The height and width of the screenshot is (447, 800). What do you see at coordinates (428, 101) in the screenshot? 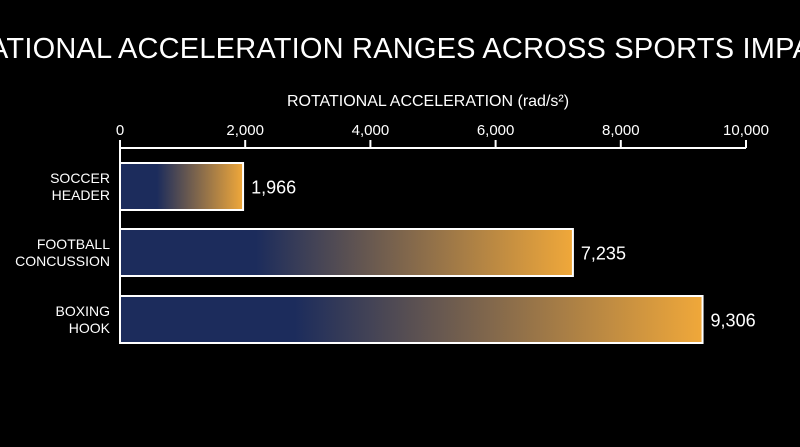
I see `x-axis-title: ROTATIONAL ACCELERATION (rad/s²)` at bounding box center [428, 101].